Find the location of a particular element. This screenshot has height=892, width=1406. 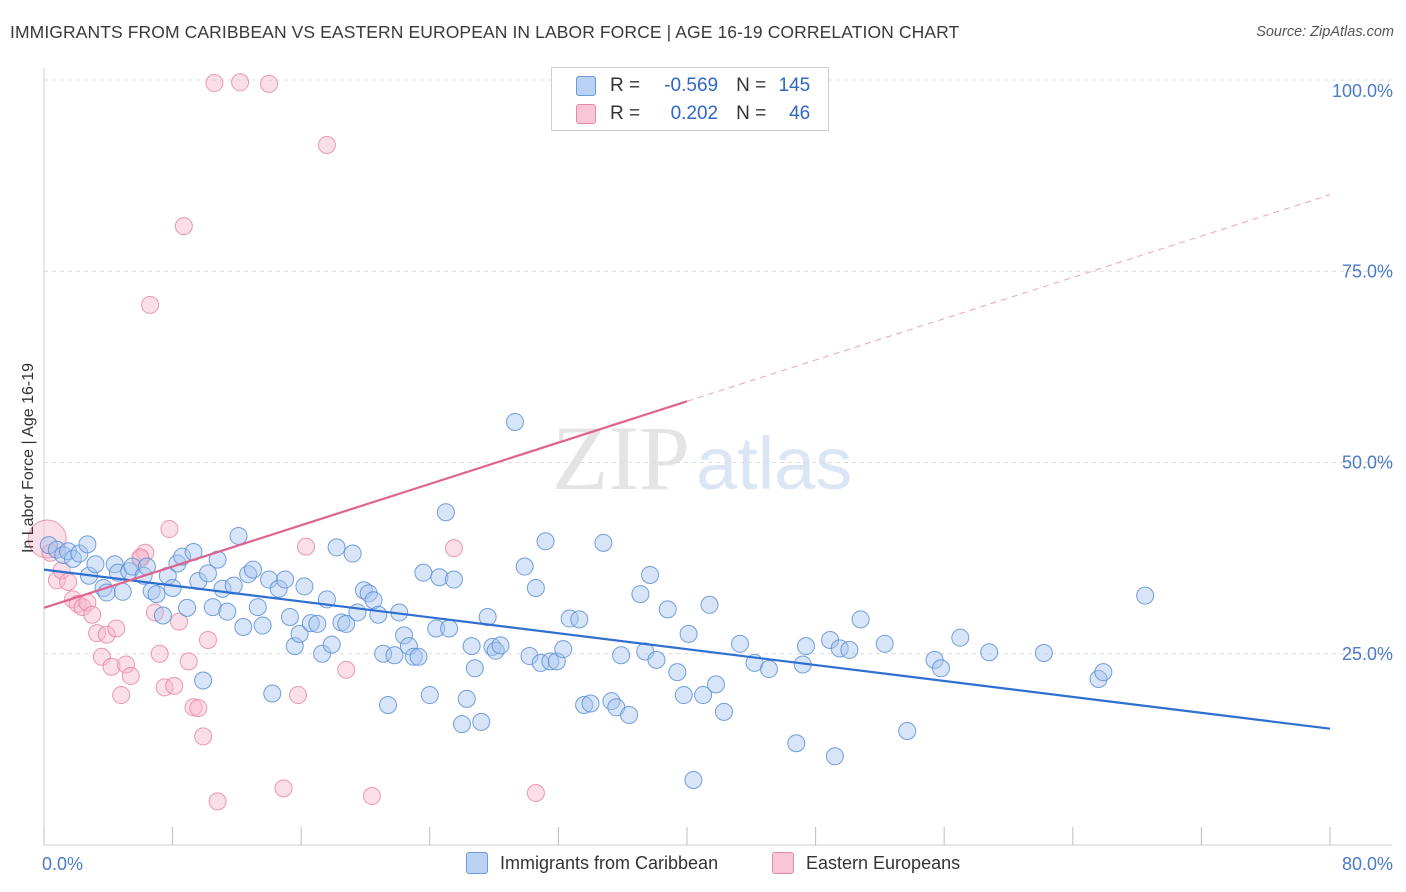

y-tick-label: 100.0% is located at coordinates (1362, 91).